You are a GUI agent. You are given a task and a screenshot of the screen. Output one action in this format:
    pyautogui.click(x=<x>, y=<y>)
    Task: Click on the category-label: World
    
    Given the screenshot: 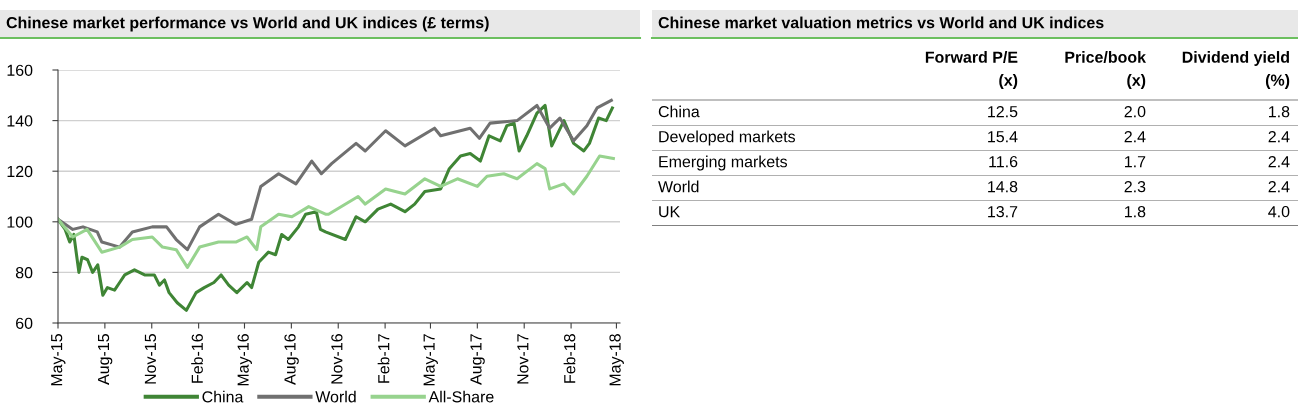 What is the action you would take?
    pyautogui.click(x=678, y=186)
    